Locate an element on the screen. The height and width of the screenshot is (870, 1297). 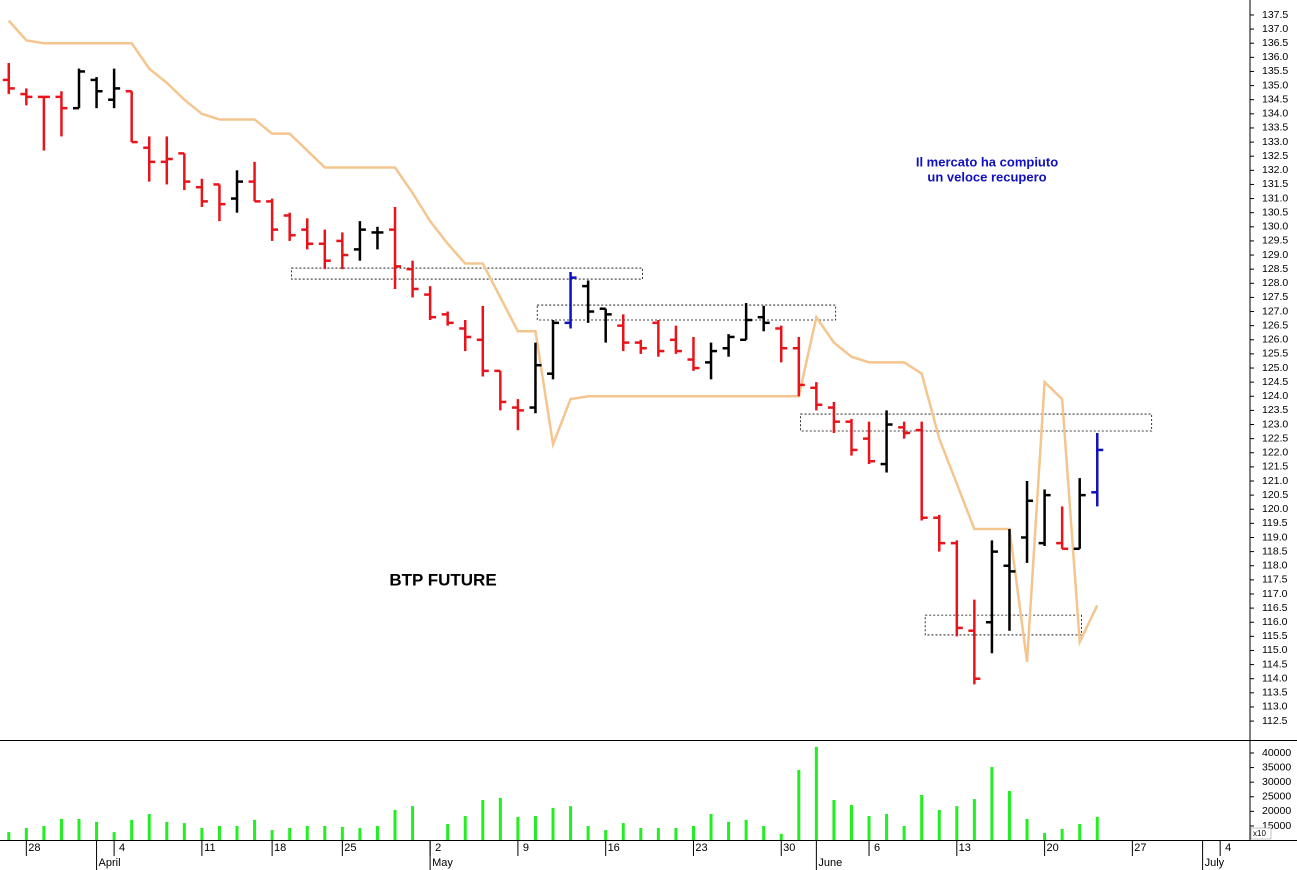
unit-box is located at coordinates (1261, 833).